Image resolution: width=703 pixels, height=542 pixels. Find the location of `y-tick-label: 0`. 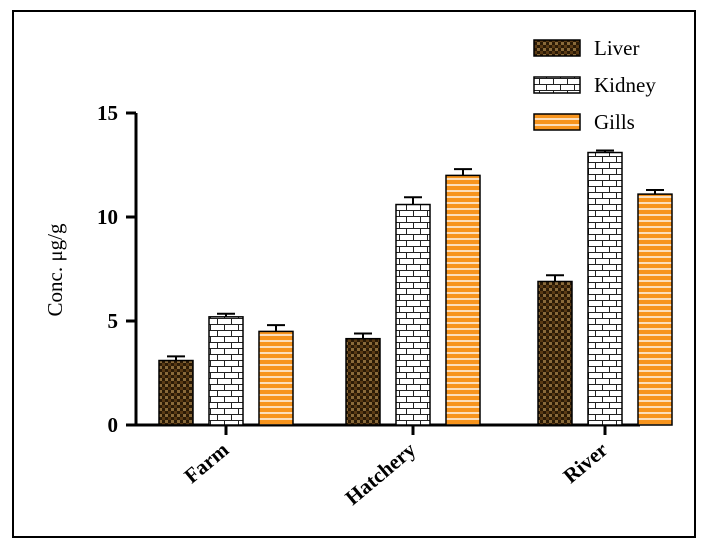

y-tick-label: 0 is located at coordinates (113, 425).